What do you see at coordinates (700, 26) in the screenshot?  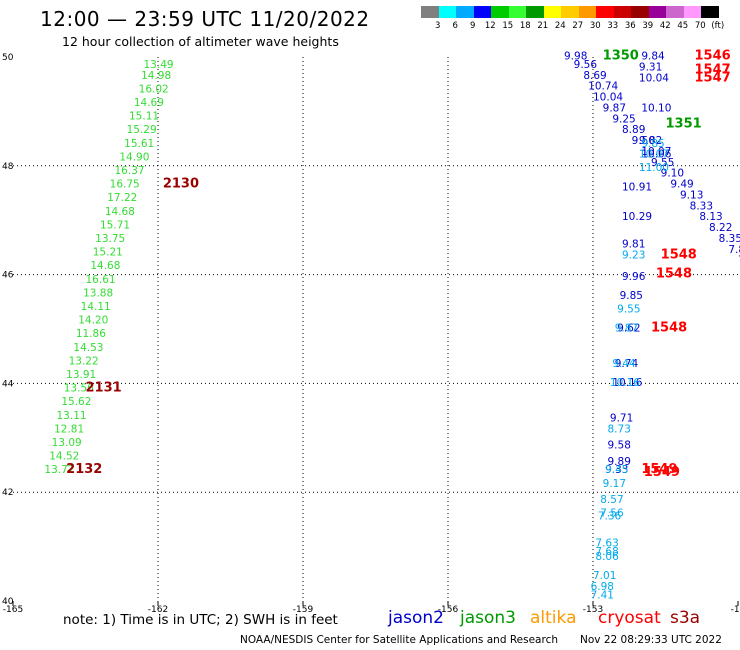 I see `colorbar-label: 70` at bounding box center [700, 26].